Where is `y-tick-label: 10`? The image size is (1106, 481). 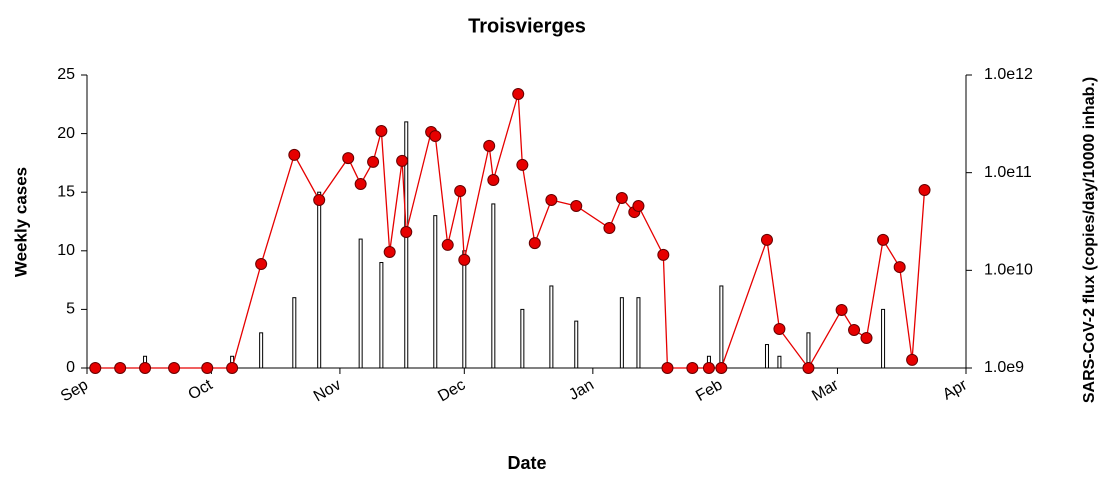
y-tick-label: 10 is located at coordinates (66, 250).